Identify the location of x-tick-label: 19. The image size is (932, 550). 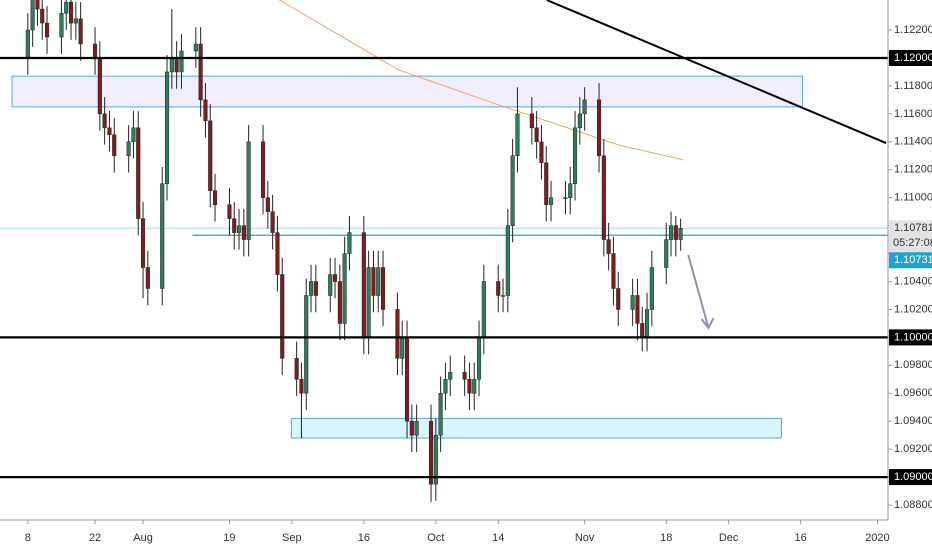
(229, 538).